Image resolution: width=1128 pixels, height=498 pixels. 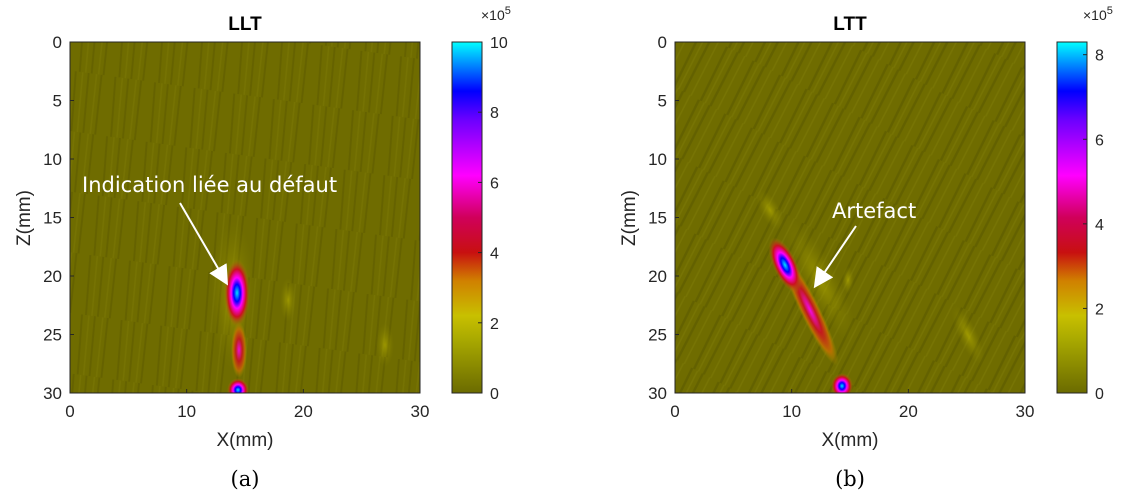 What do you see at coordinates (499, 43) in the screenshot?
I see `colorbar-tick-label: 10` at bounding box center [499, 43].